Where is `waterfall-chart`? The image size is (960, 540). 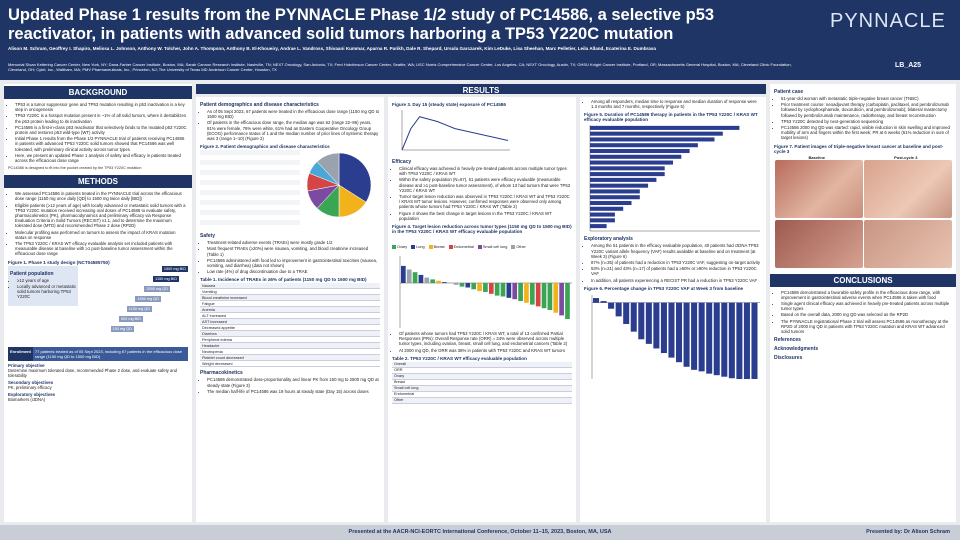 waterfall-chart is located at coordinates (485, 292).